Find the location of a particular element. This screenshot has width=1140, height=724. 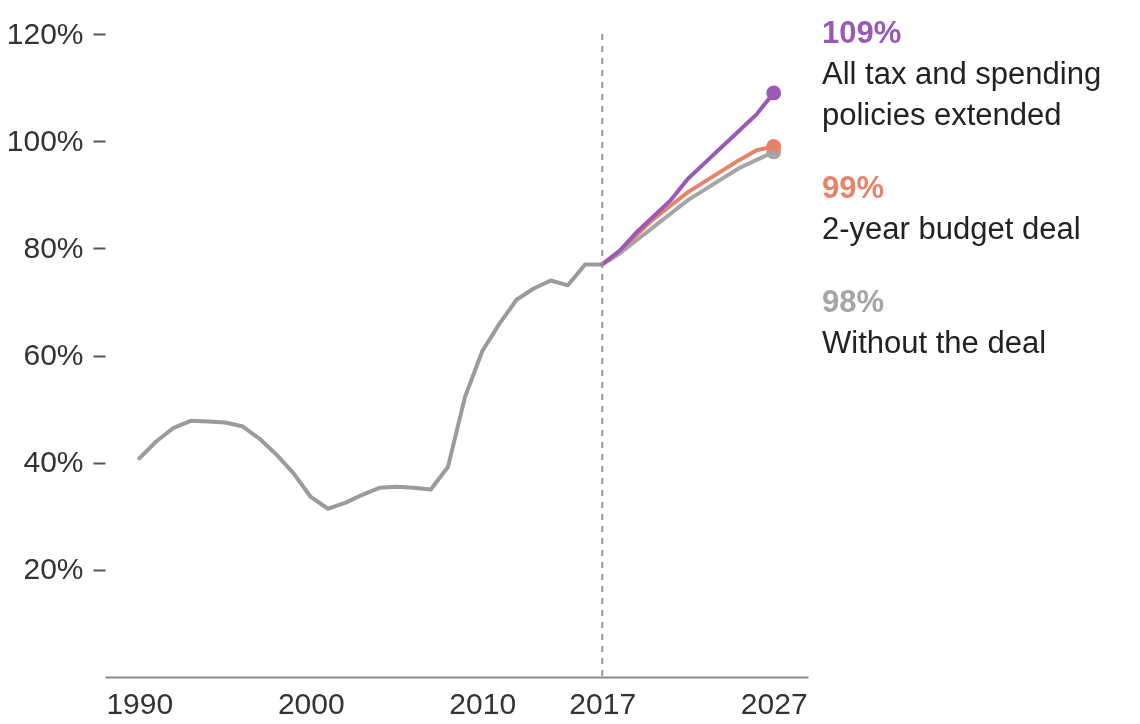

y-tick-label: 20% is located at coordinates (53, 569).